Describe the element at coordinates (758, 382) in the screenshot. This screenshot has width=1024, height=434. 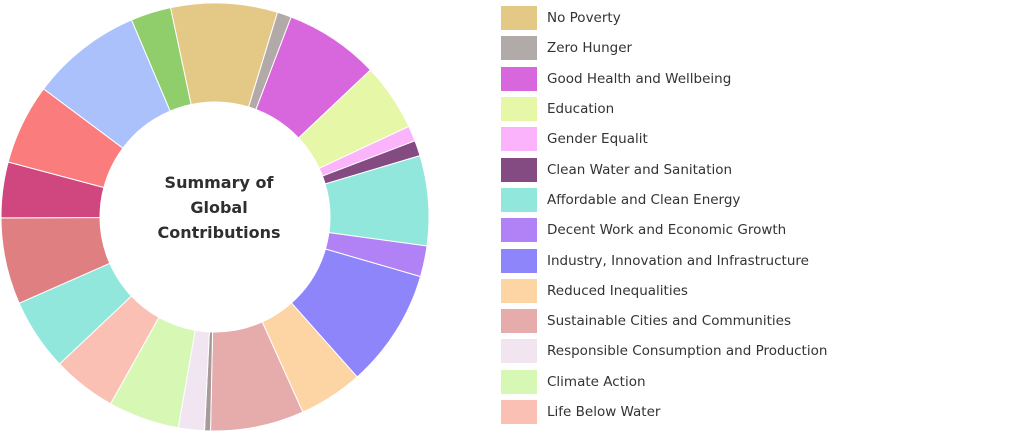
I see `legend-item: Climate Action` at that location.